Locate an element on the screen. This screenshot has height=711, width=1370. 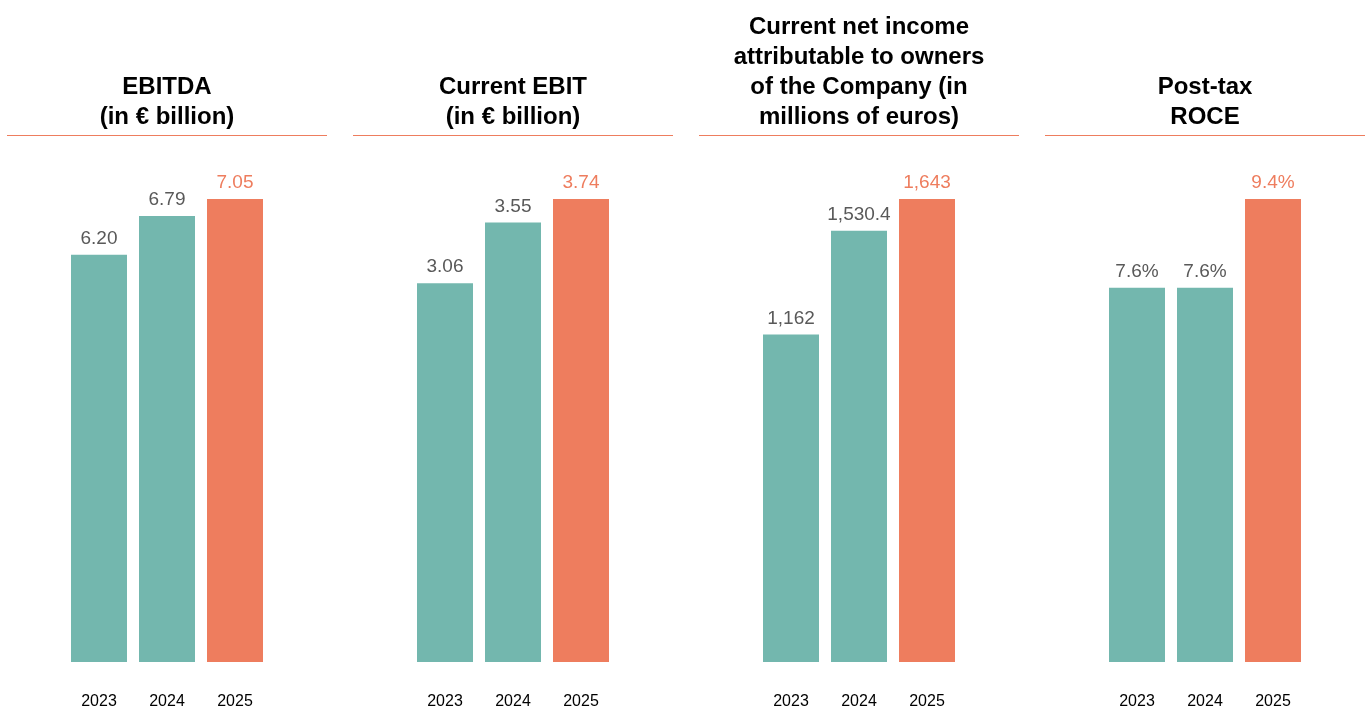
data-label: 7.05 is located at coordinates (235, 181).